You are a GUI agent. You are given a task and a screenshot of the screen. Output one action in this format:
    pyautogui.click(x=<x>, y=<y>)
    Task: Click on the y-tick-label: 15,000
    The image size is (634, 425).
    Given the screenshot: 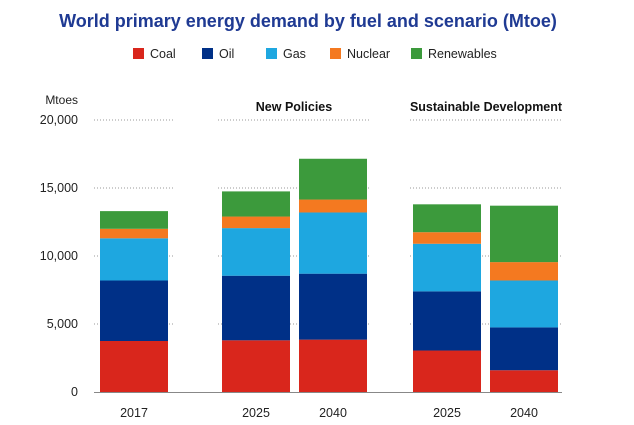 What is the action you would take?
    pyautogui.click(x=59, y=188)
    